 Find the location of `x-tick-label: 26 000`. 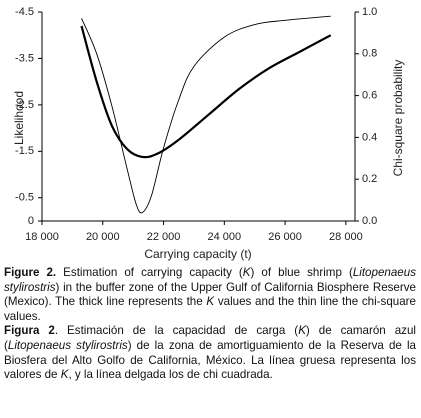

x-tick-label: 26 000 is located at coordinates (285, 237).